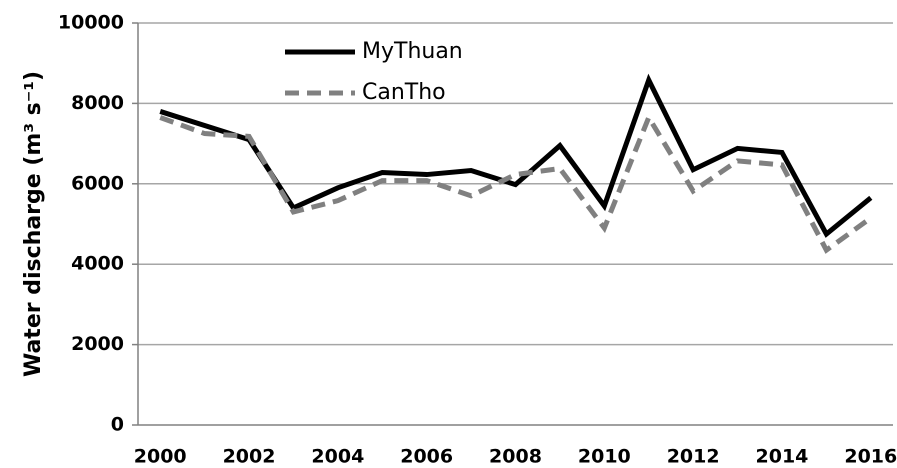  I want to click on x-tick-label: 2002, so click(249, 457).